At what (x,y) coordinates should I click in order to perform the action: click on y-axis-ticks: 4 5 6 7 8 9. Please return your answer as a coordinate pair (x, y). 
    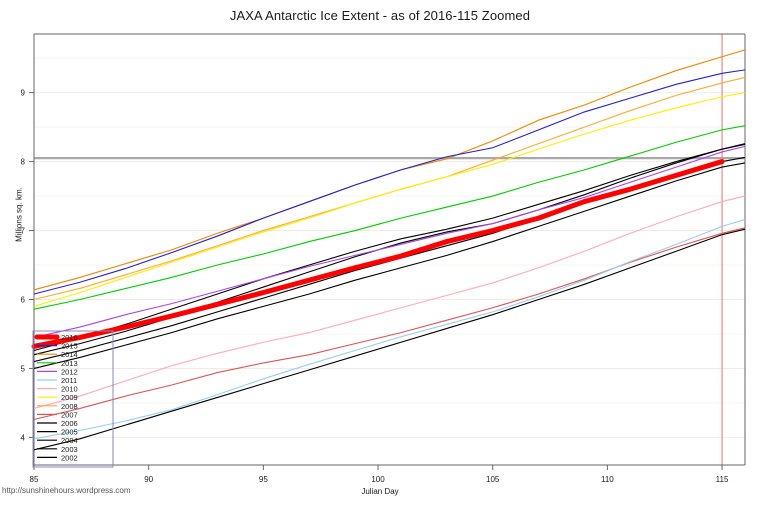
    Looking at the image, I should click on (27, 265).